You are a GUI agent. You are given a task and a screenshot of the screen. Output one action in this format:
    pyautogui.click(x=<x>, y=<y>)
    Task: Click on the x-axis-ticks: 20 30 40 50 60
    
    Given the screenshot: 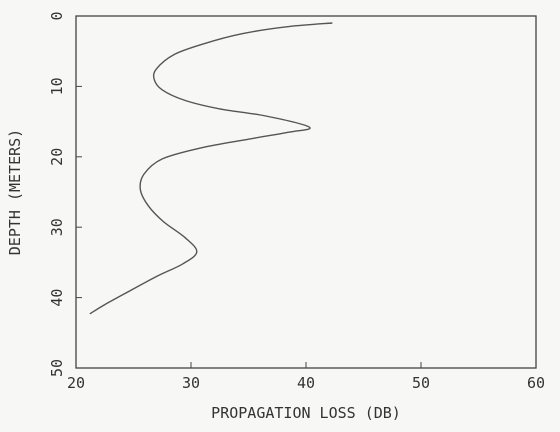 What is the action you would take?
    pyautogui.click(x=306, y=377)
    